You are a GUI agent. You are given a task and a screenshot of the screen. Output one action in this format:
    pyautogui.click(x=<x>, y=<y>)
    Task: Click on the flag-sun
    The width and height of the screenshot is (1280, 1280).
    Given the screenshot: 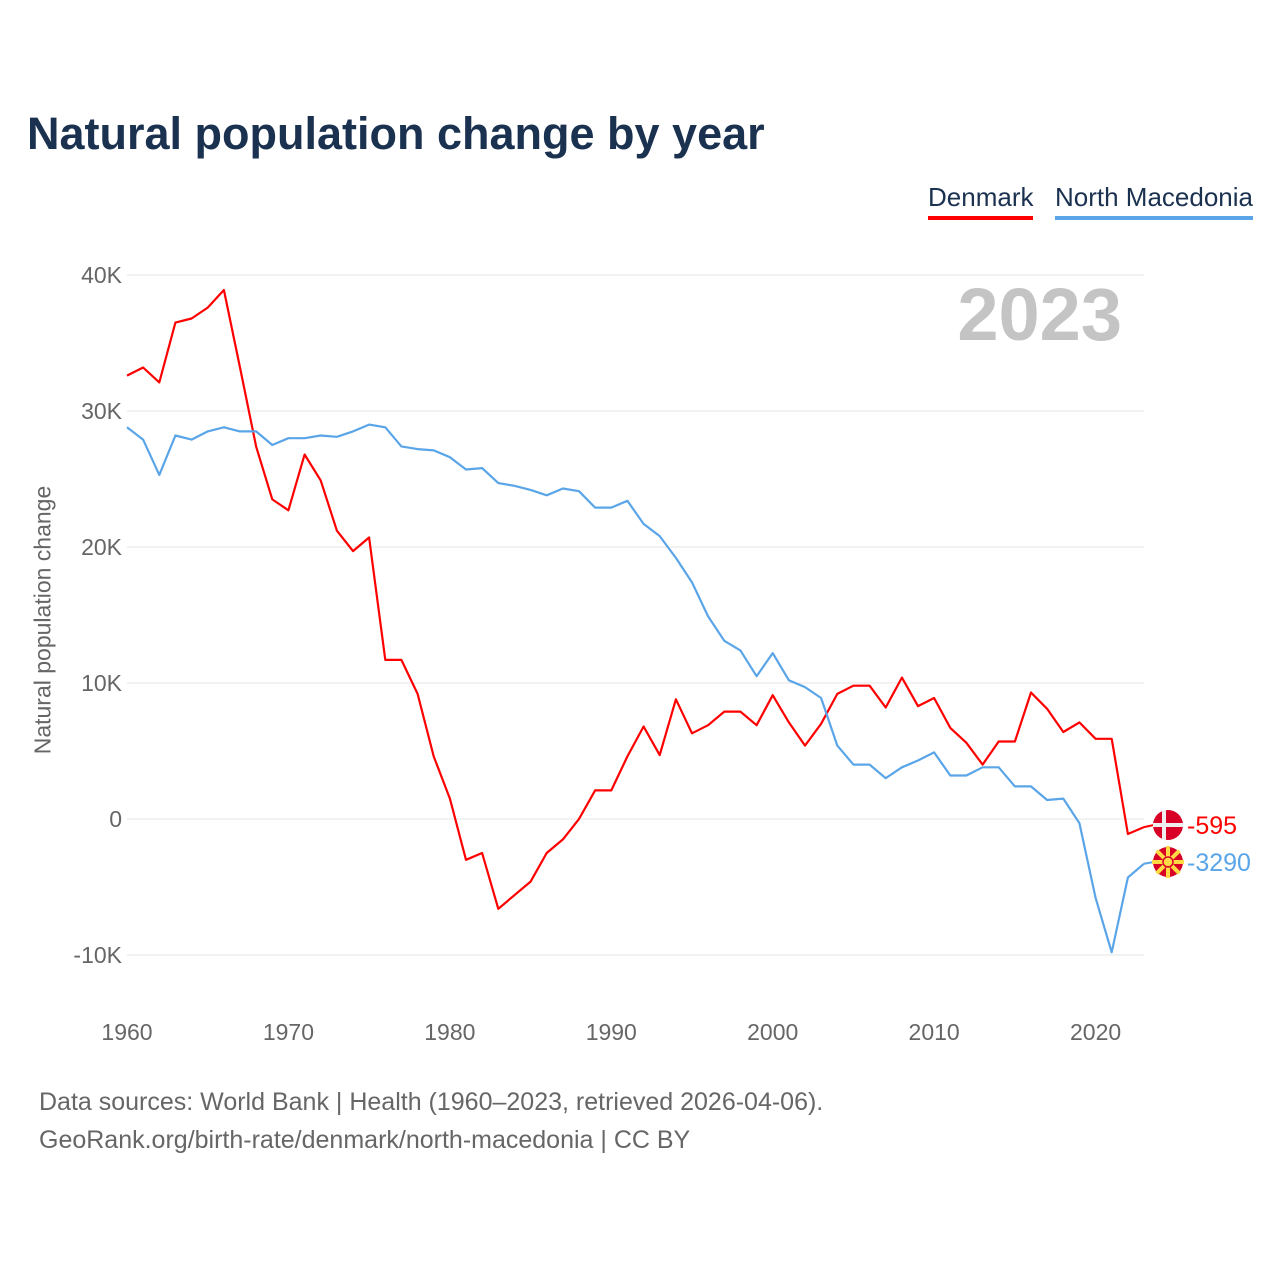 What is the action you would take?
    pyautogui.click(x=1168, y=862)
    